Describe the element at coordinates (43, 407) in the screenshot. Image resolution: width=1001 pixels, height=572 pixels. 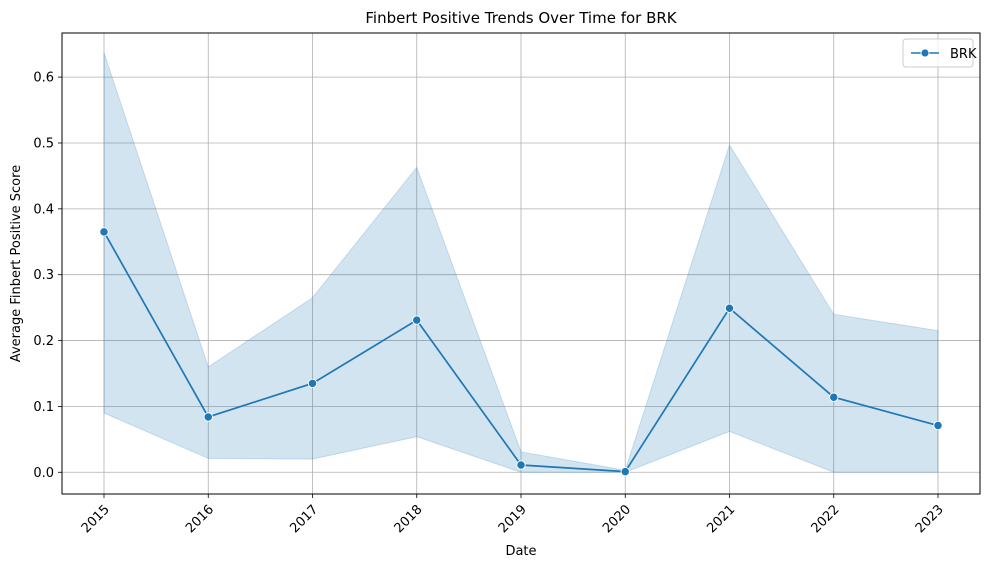
I see `y-tick-label-0.1: 0.1` at that location.